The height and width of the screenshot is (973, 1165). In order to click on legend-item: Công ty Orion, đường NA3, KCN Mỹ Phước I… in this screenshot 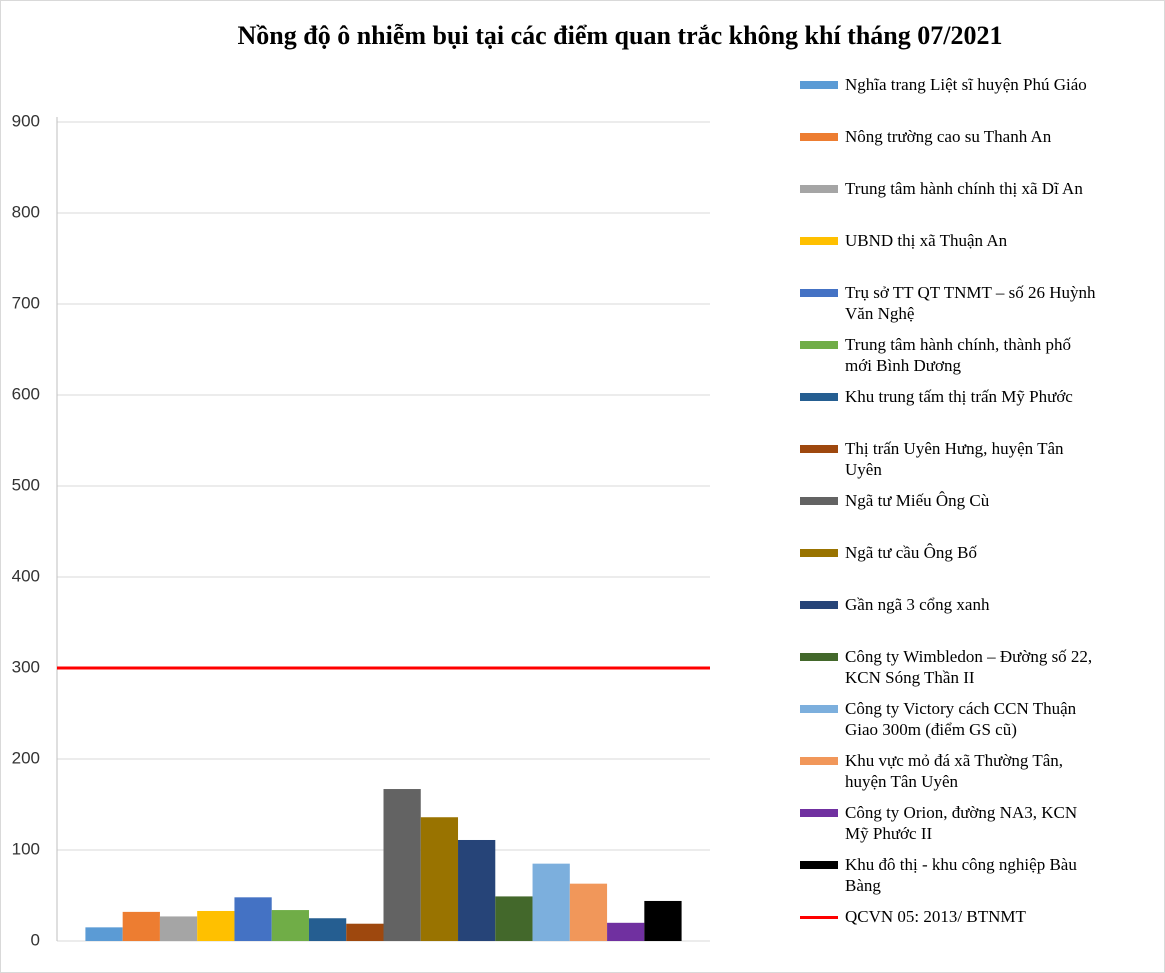, I will do `click(950, 823)`.